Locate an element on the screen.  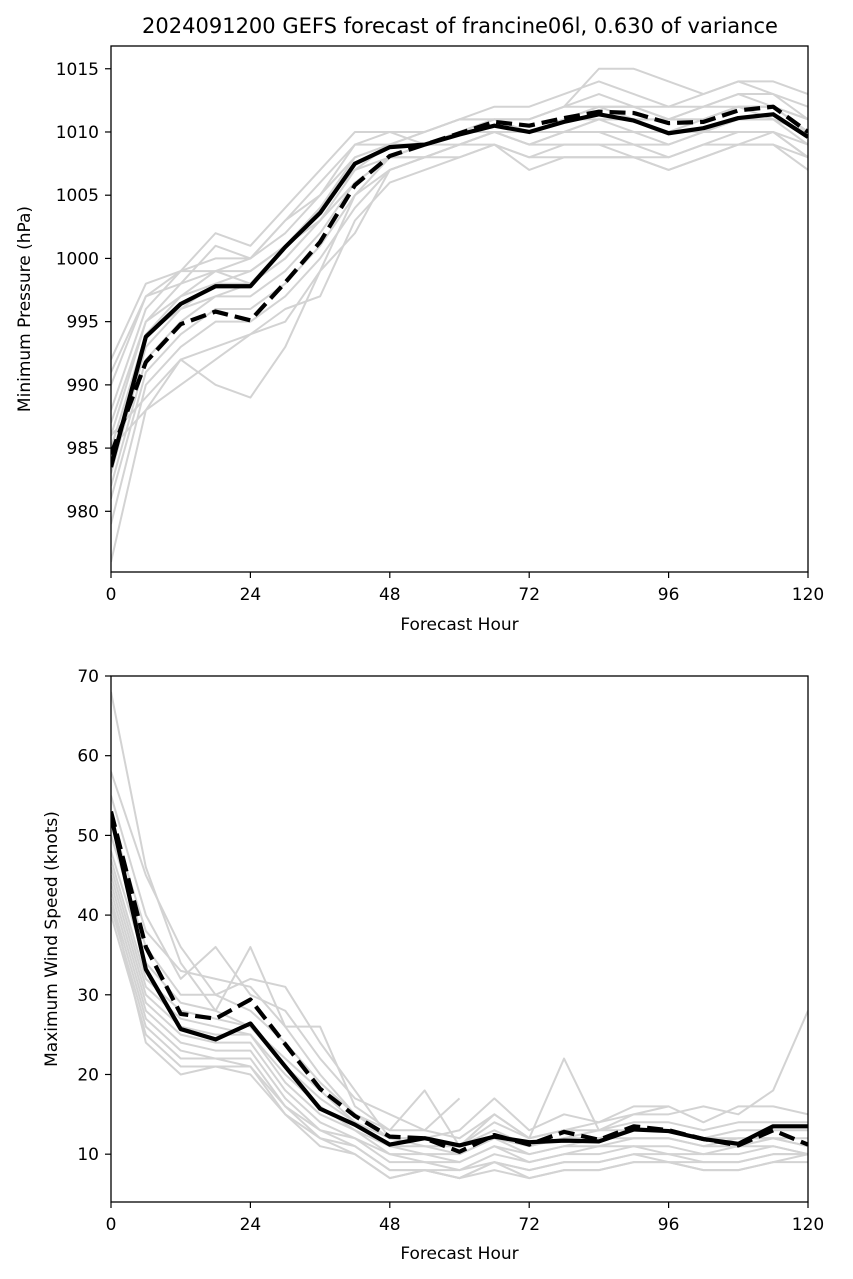
pressure-y-tick-label: 980 is located at coordinates (83, 512).